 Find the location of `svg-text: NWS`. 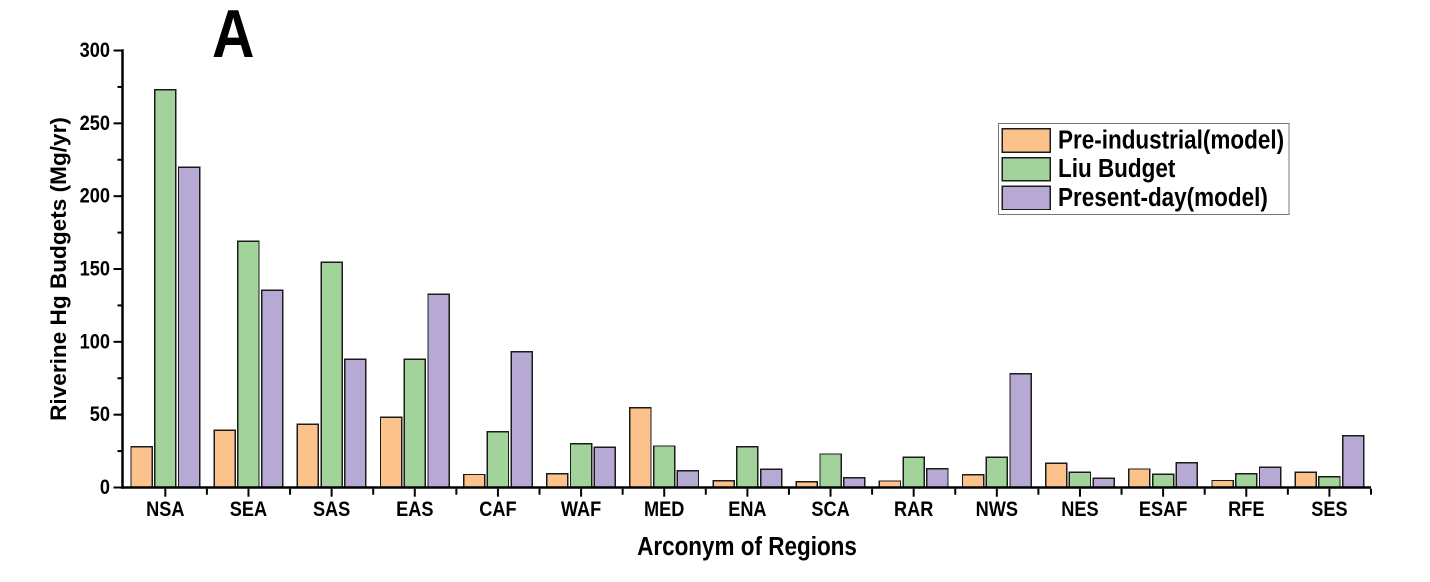

svg-text: NWS is located at coordinates (997, 510).